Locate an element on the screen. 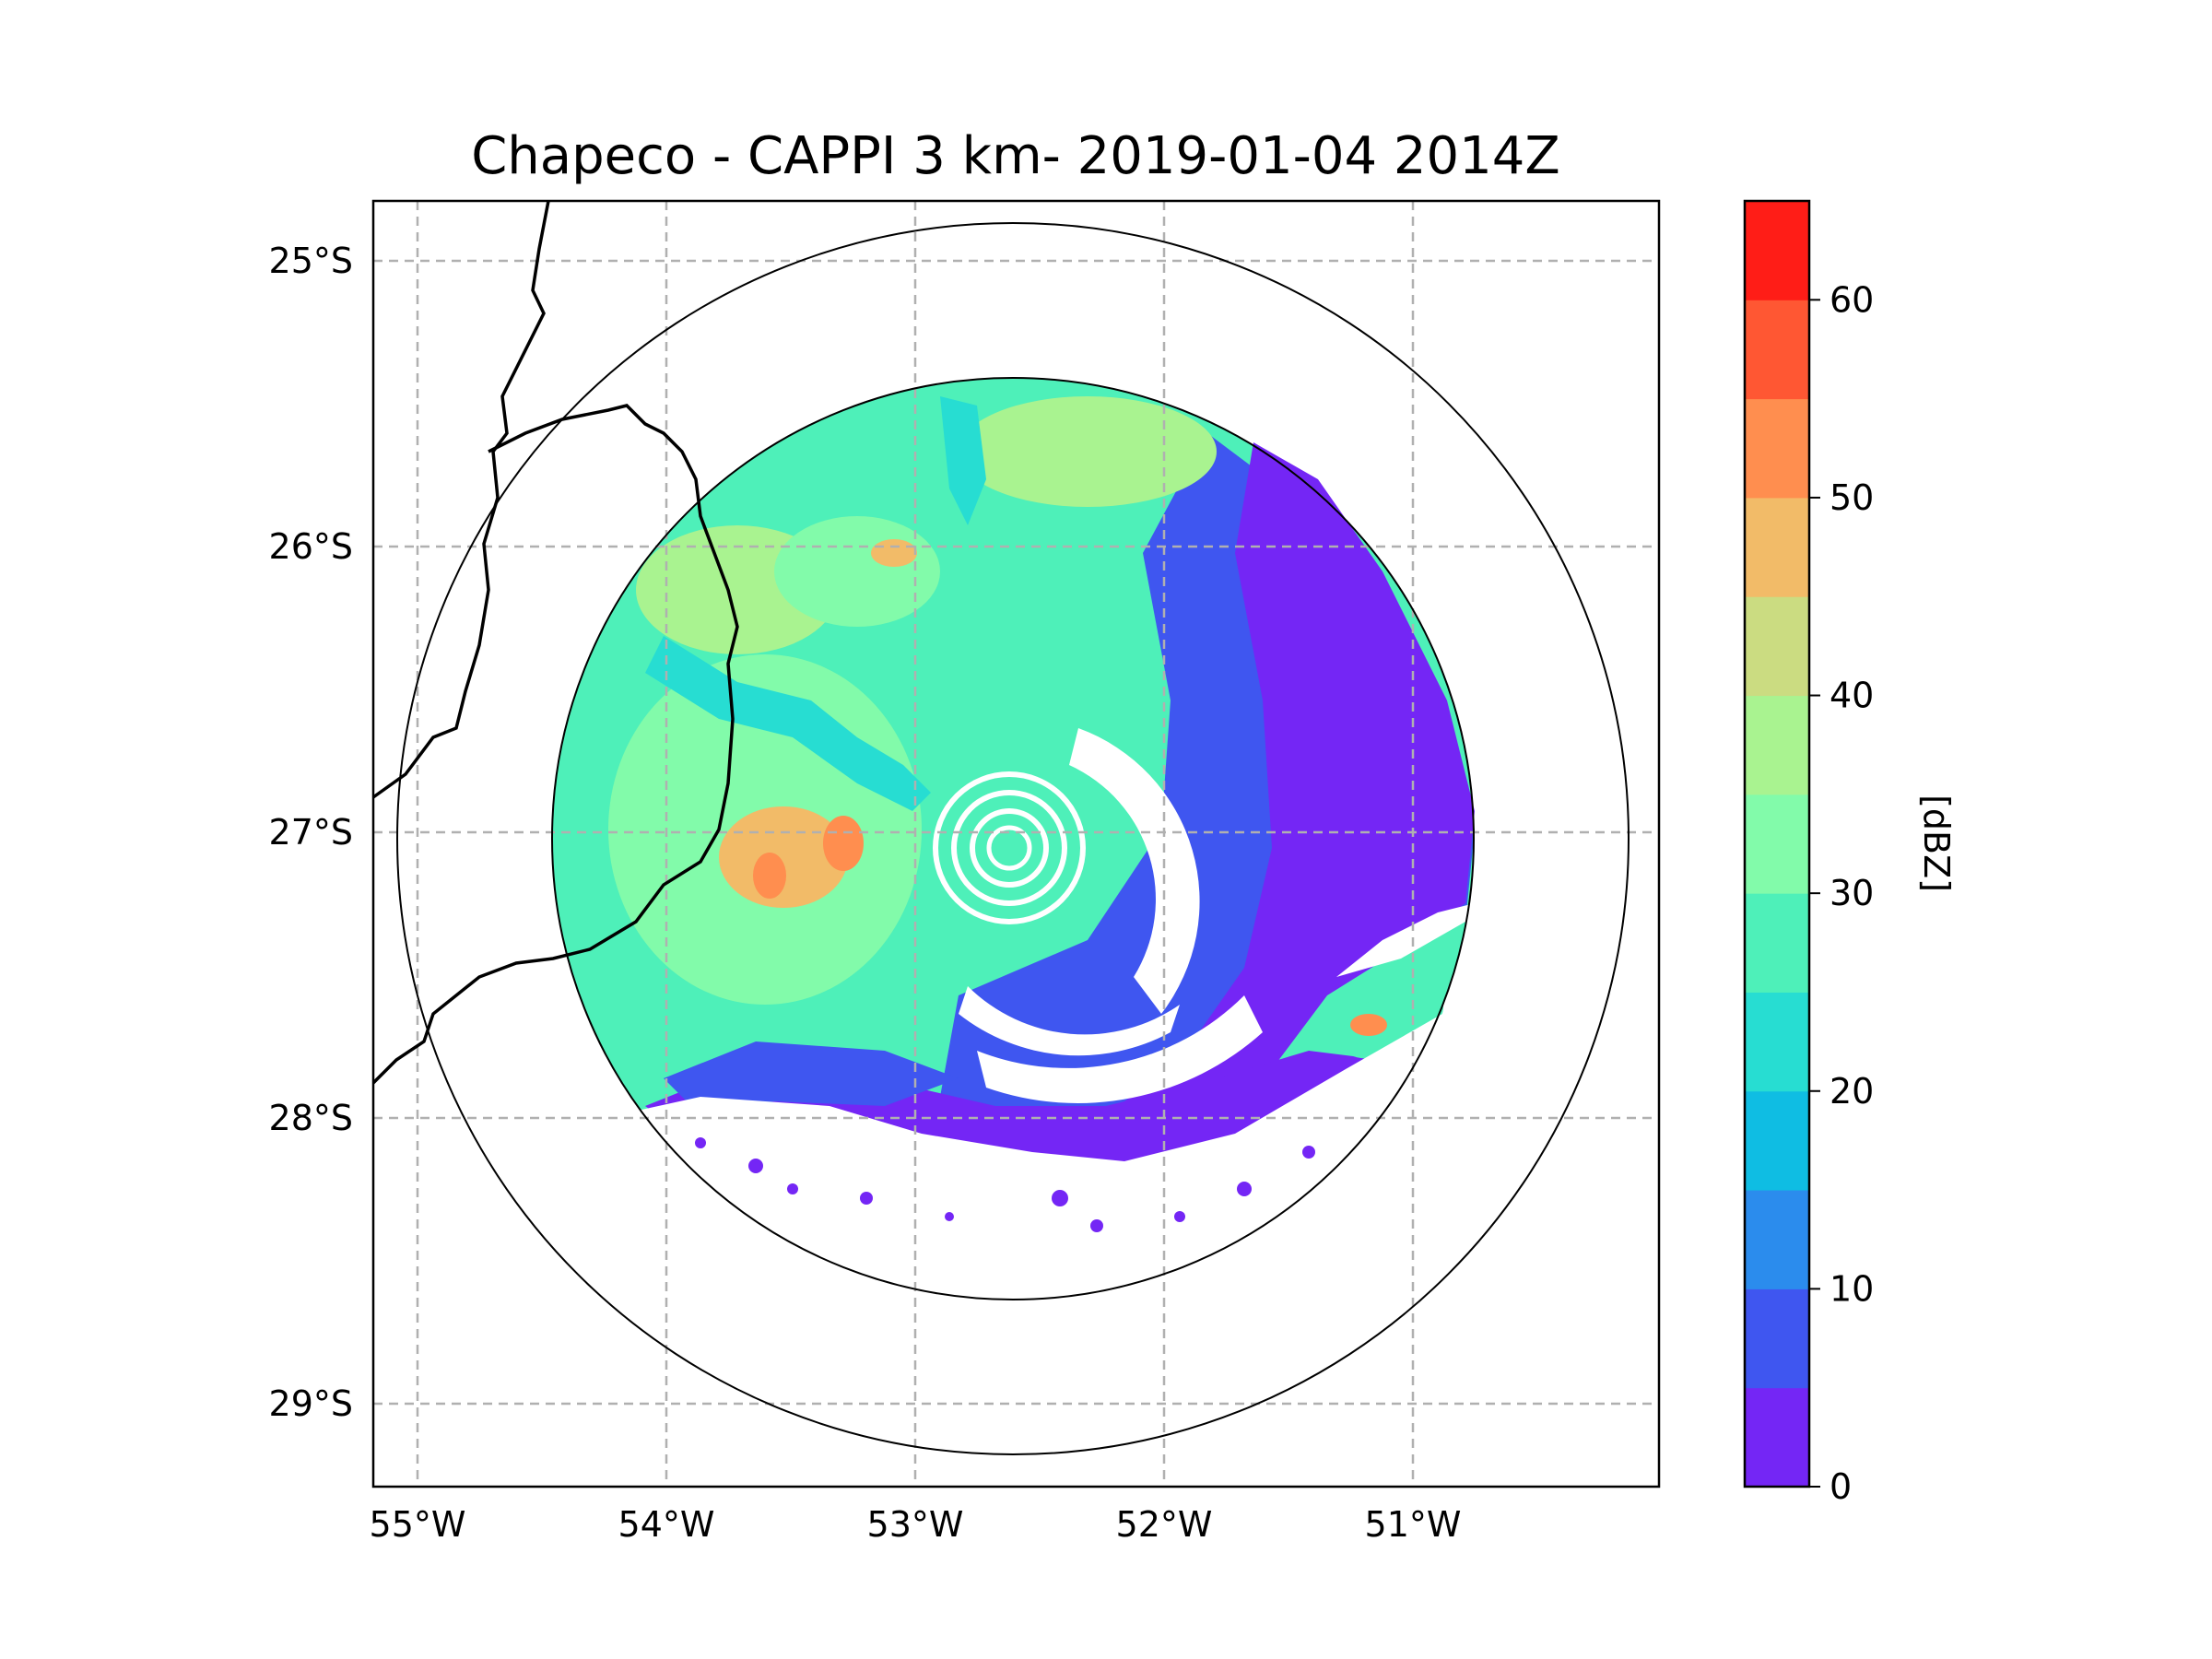 The height and width of the screenshot is (1659, 2212). colorbar-tick-label: 10 is located at coordinates (1852, 1288).